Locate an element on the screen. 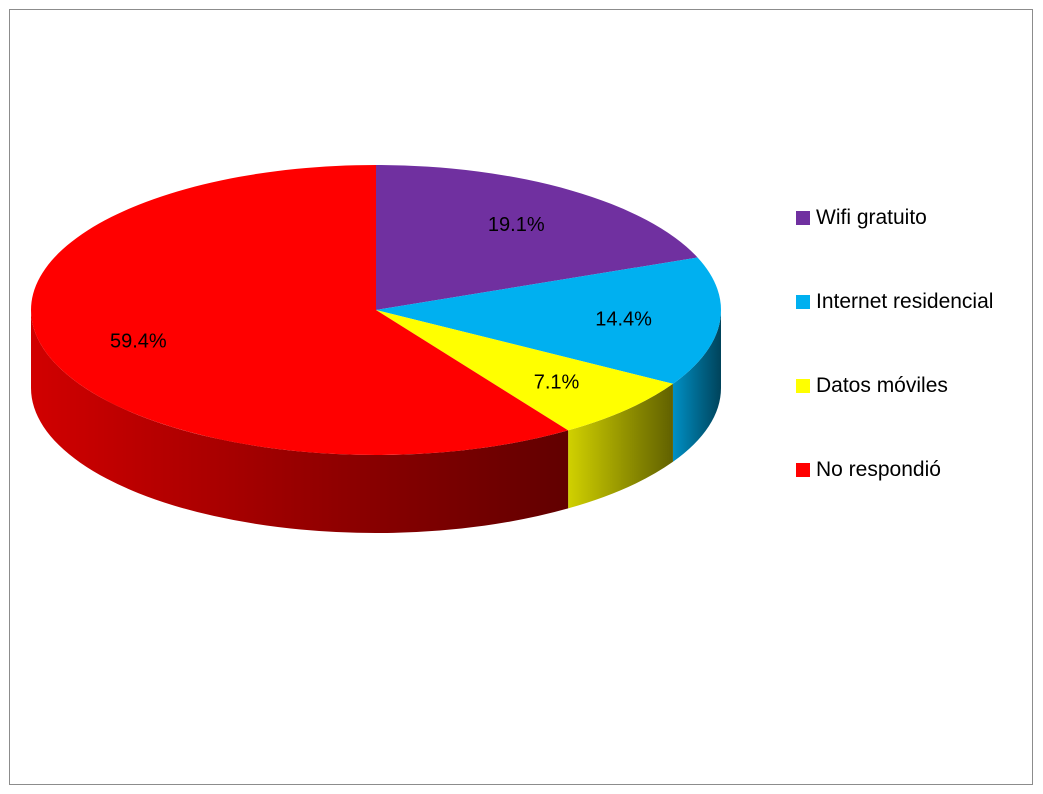 The height and width of the screenshot is (794, 1043). pie-side-datos-moviles is located at coordinates (620, 446).